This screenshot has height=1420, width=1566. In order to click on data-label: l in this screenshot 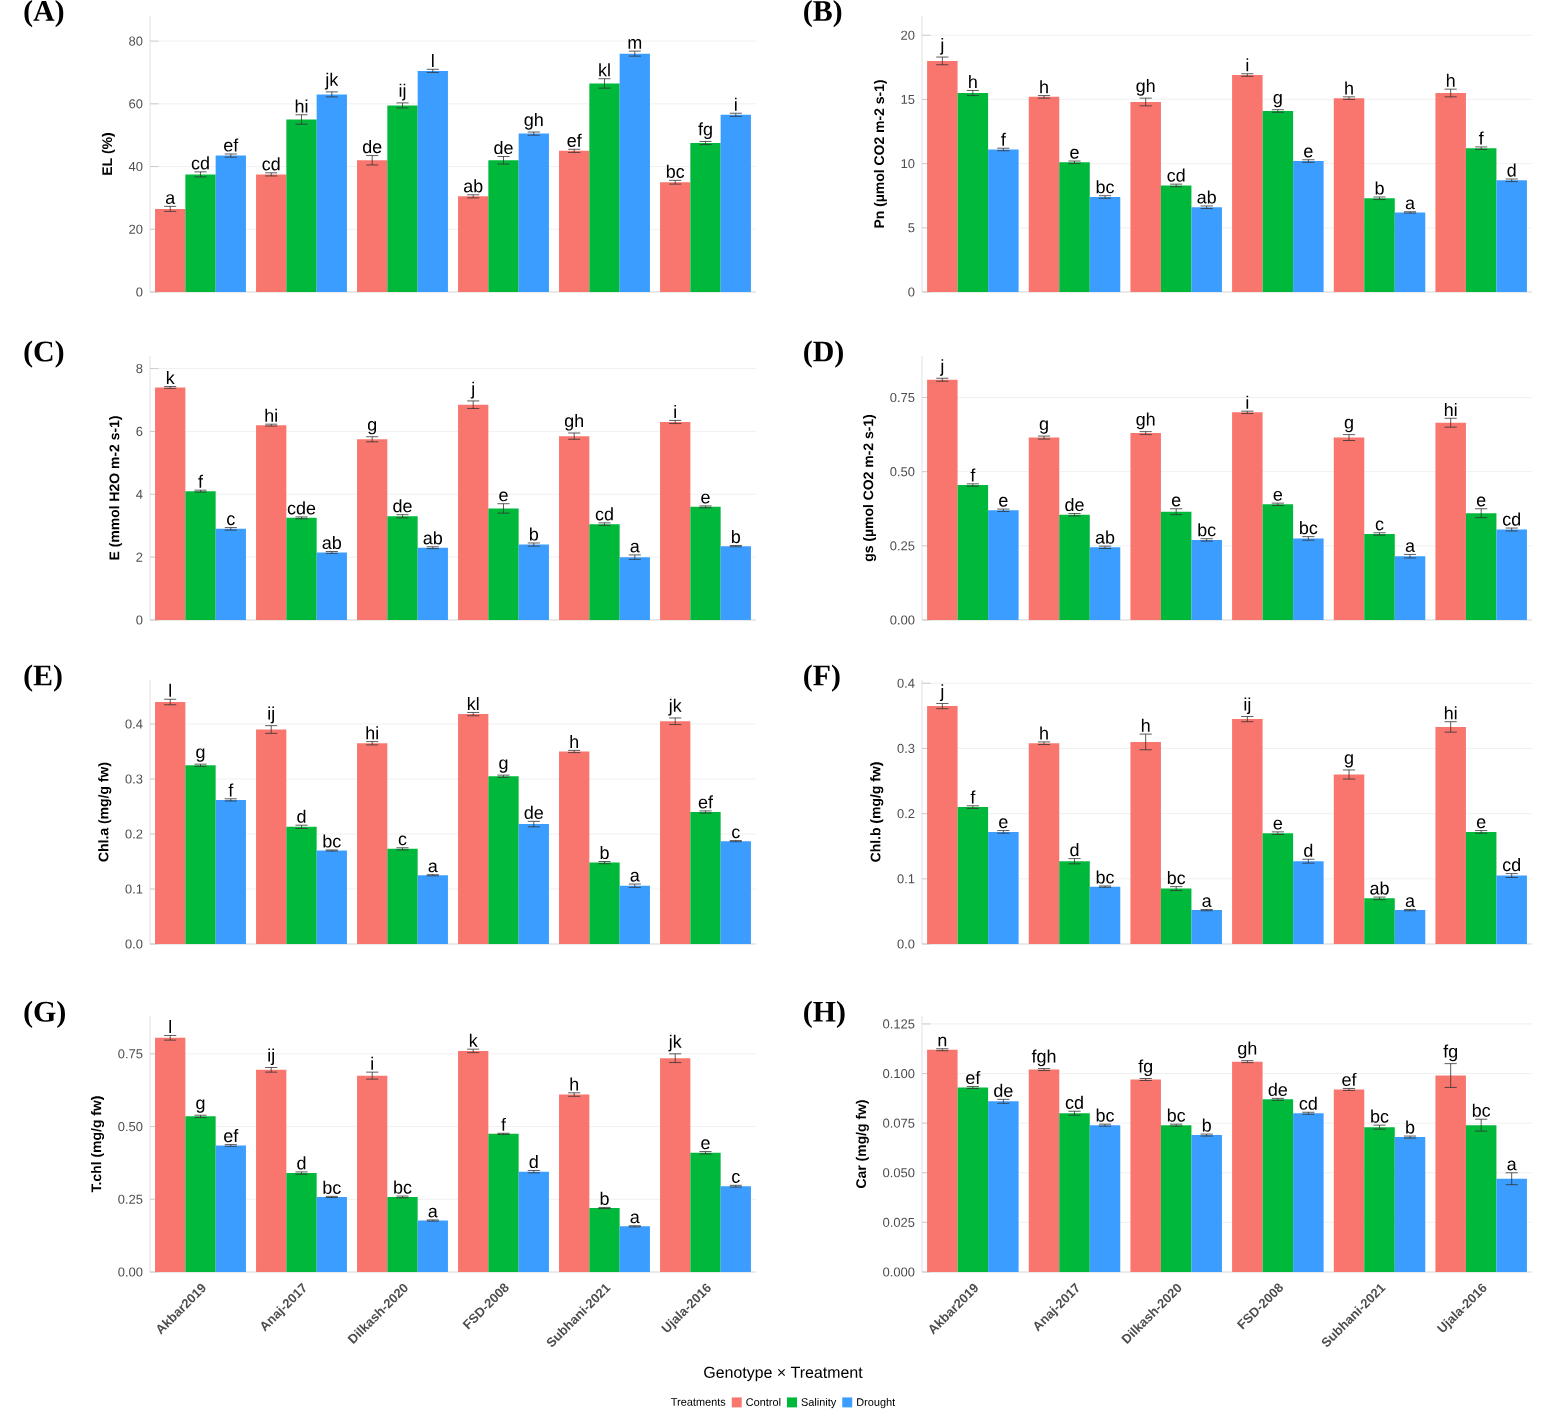, I will do `click(170, 690)`.